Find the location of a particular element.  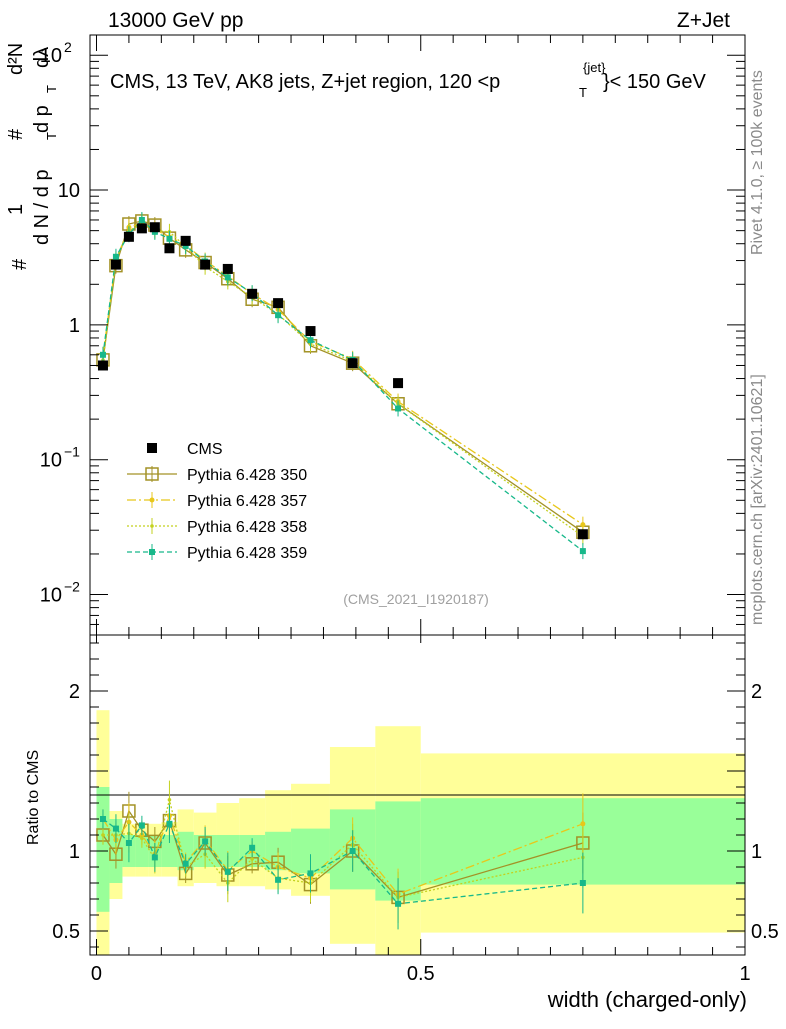

y-tick-label-ratio-right-0: 2 is located at coordinates (756, 692).